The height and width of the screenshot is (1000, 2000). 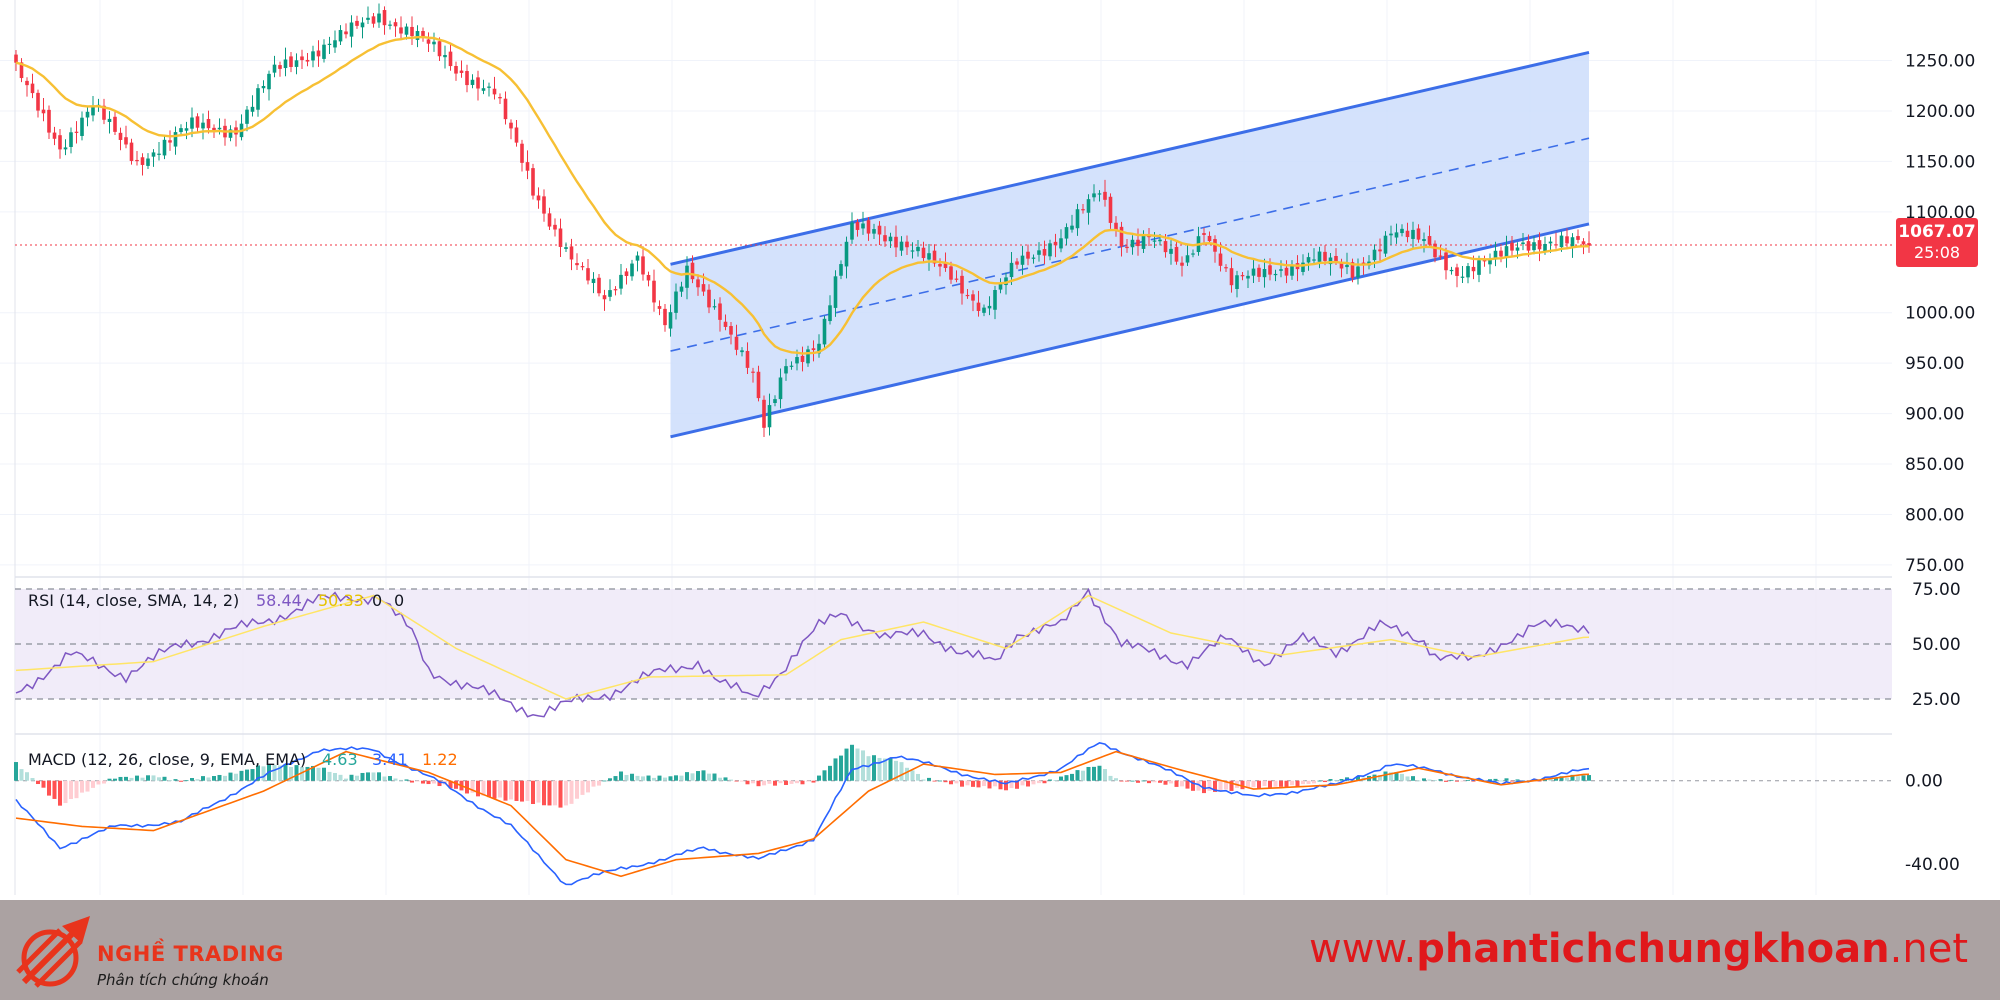 I want to click on rsi-ma-line, so click(x=802, y=647).